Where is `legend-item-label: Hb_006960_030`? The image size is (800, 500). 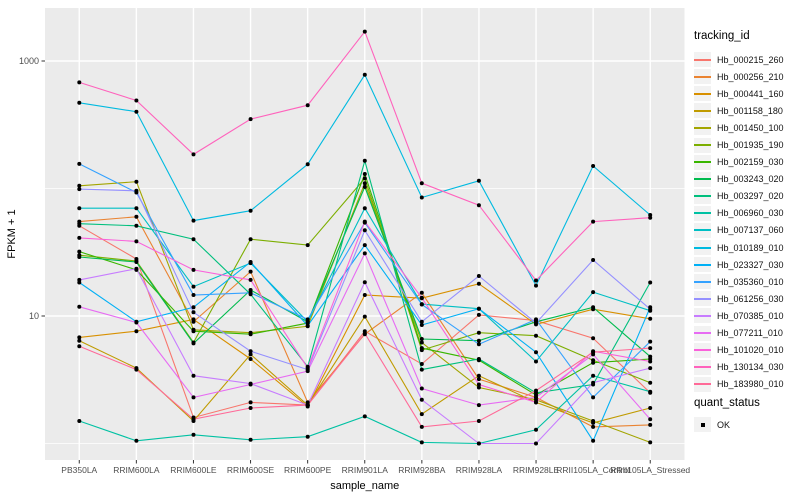 legend-item-label: Hb_006960_030 is located at coordinates (750, 213).